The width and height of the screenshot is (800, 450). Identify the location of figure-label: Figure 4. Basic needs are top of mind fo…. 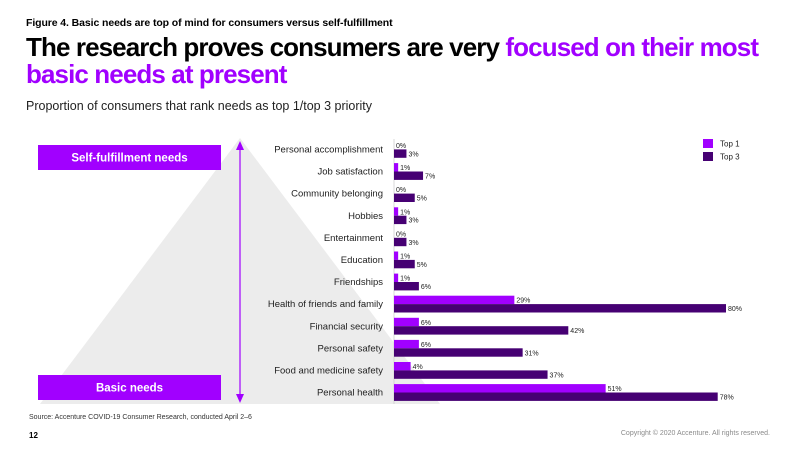
(209, 23).